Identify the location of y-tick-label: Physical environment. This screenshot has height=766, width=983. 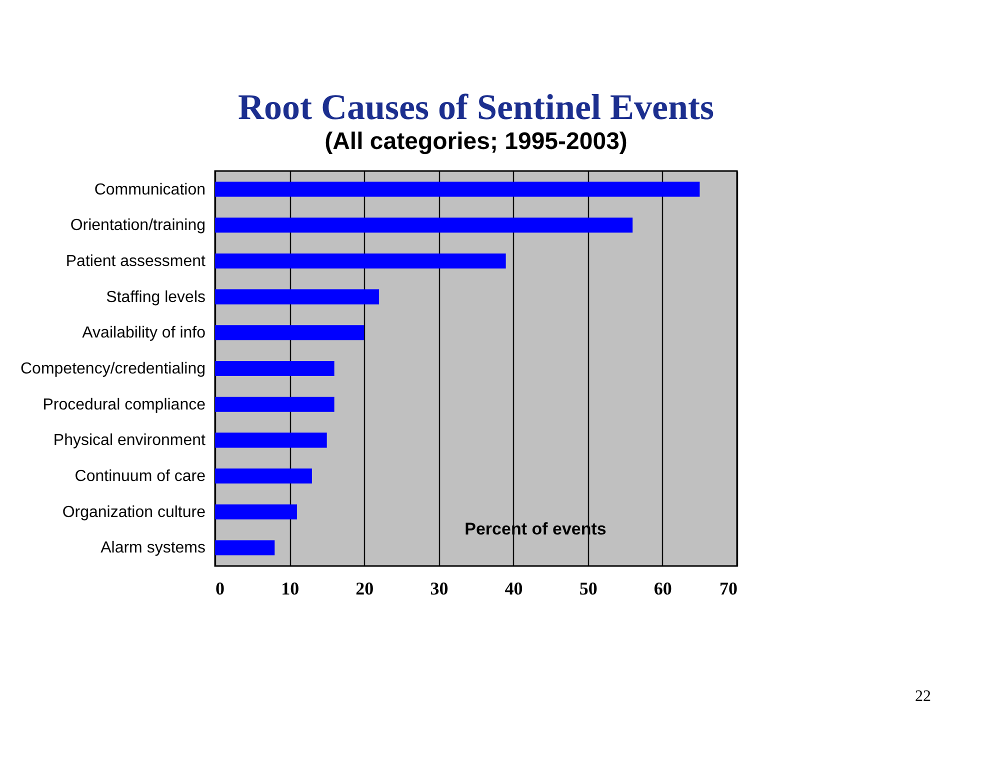
(129, 441).